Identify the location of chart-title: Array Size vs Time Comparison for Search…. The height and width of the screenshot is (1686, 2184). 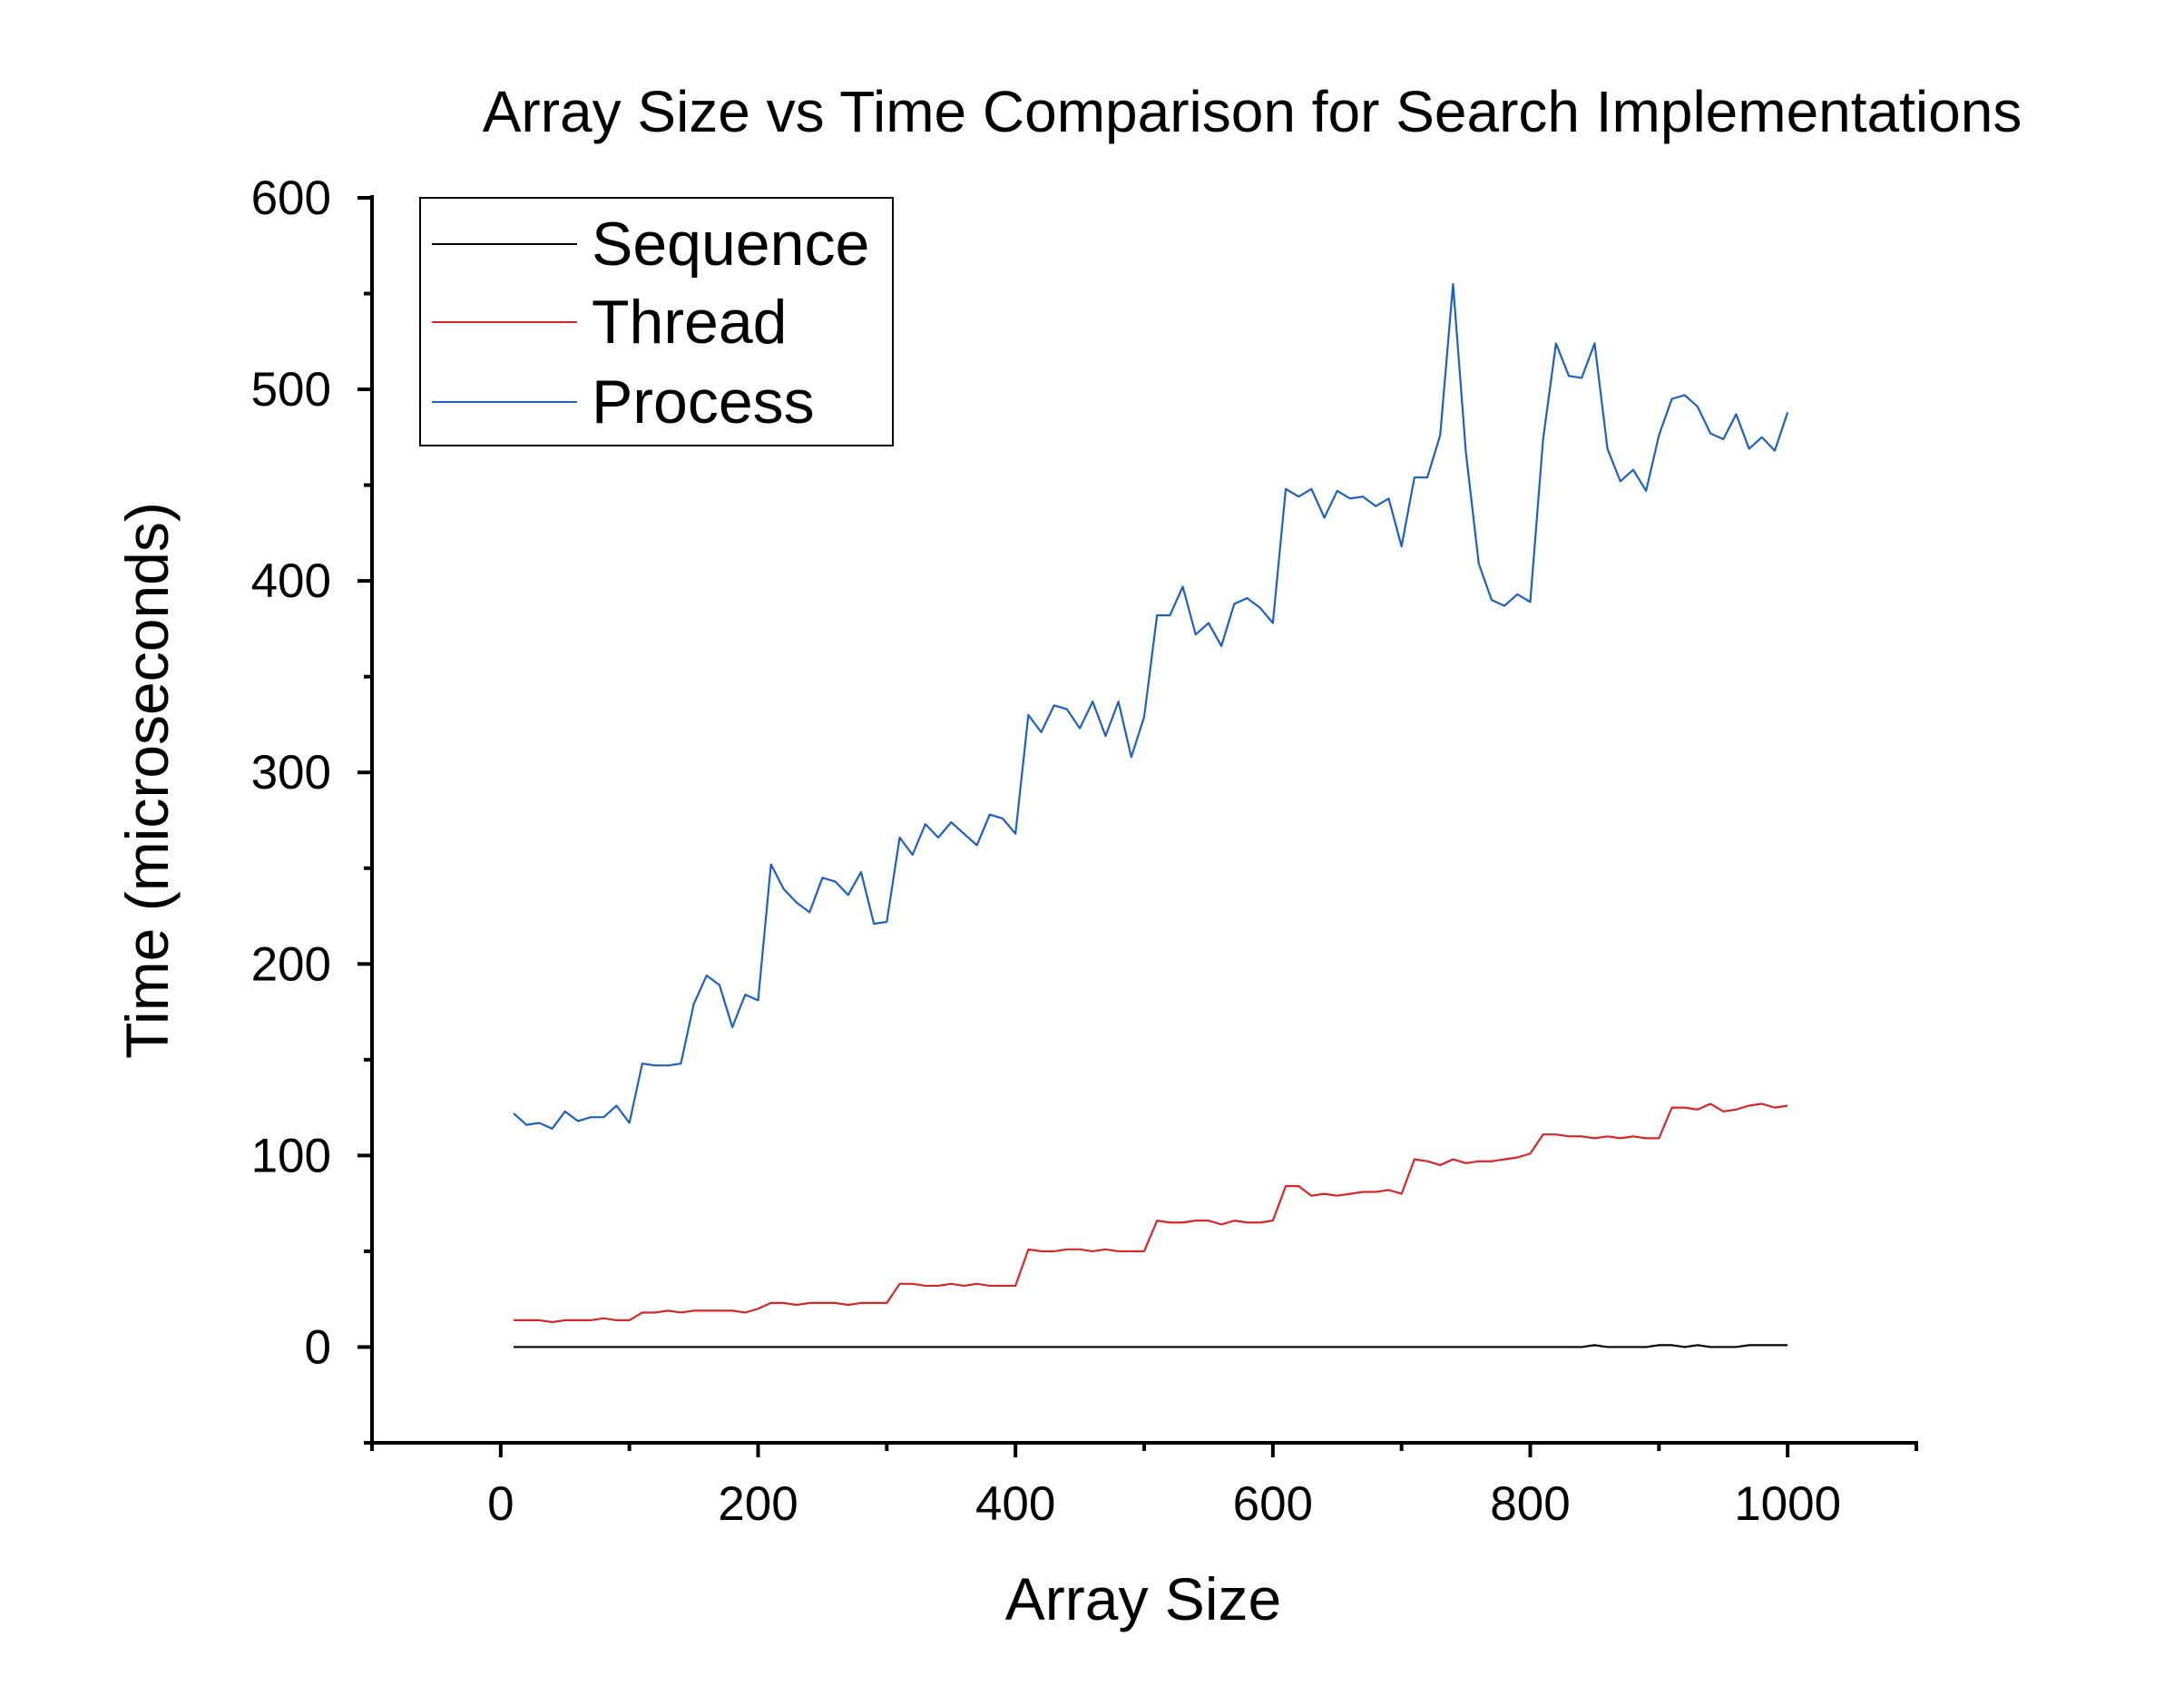
(1252, 111).